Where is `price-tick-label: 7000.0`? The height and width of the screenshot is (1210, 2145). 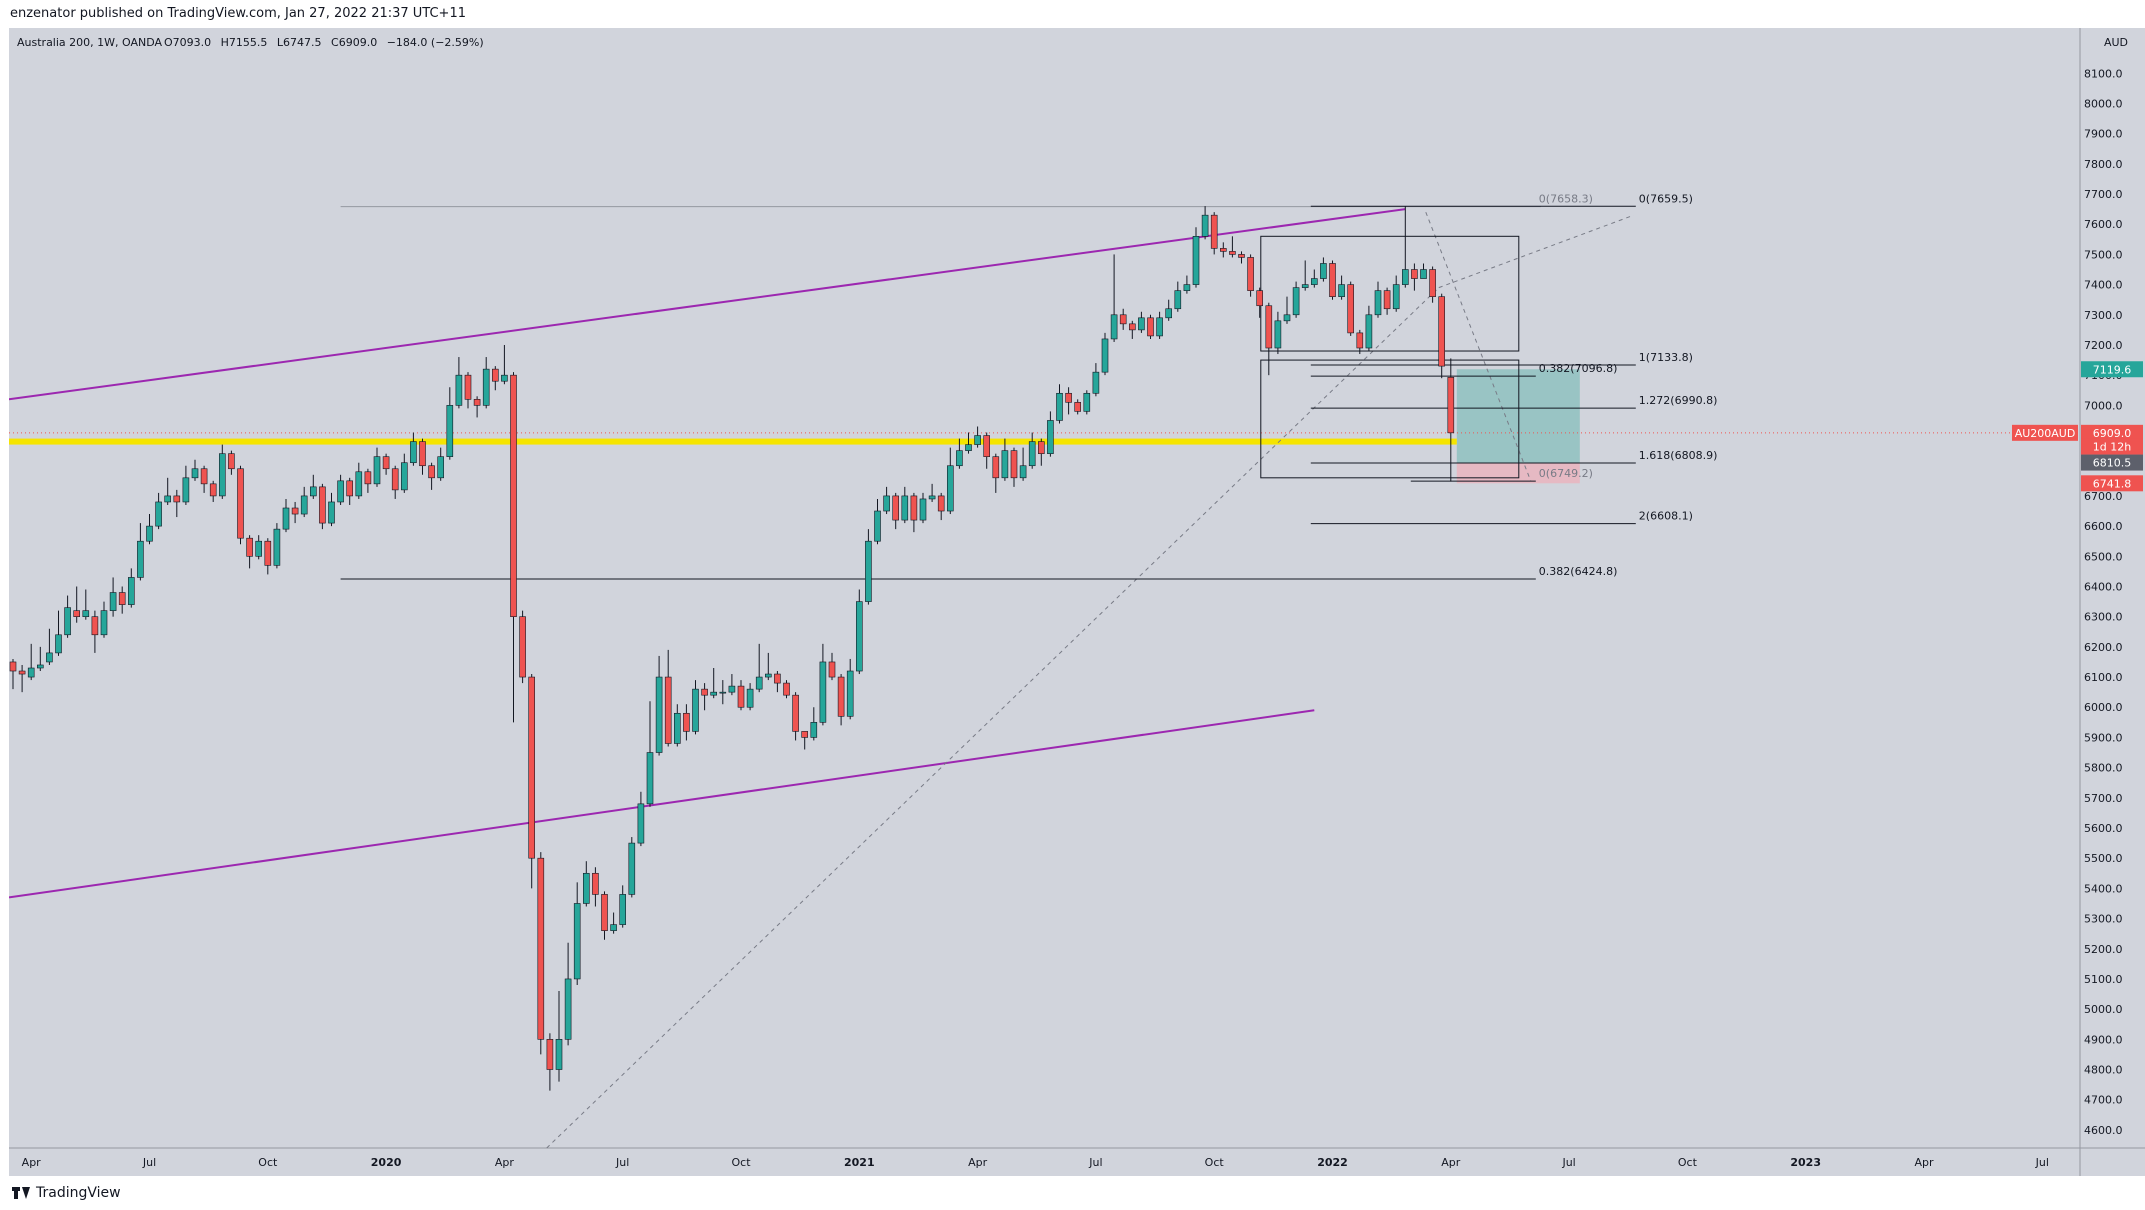 price-tick-label: 7000.0 is located at coordinates (2103, 405).